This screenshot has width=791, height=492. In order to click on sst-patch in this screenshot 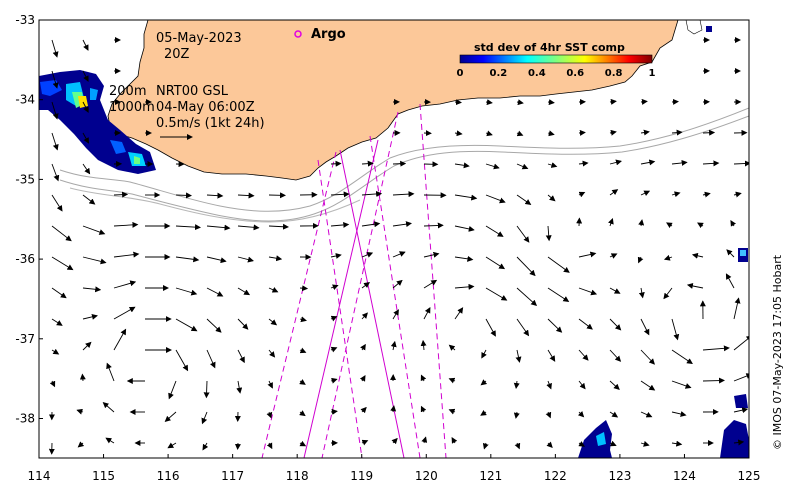, I will do `click(709, 29)`.